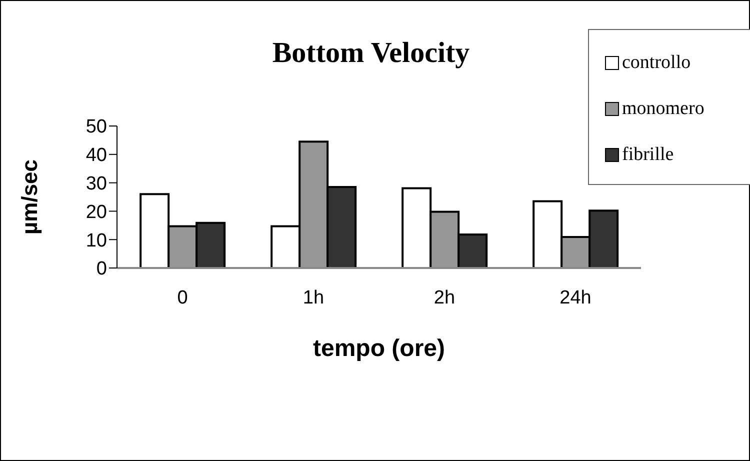 This screenshot has height=461, width=750. I want to click on legend-label: monomero, so click(663, 109).